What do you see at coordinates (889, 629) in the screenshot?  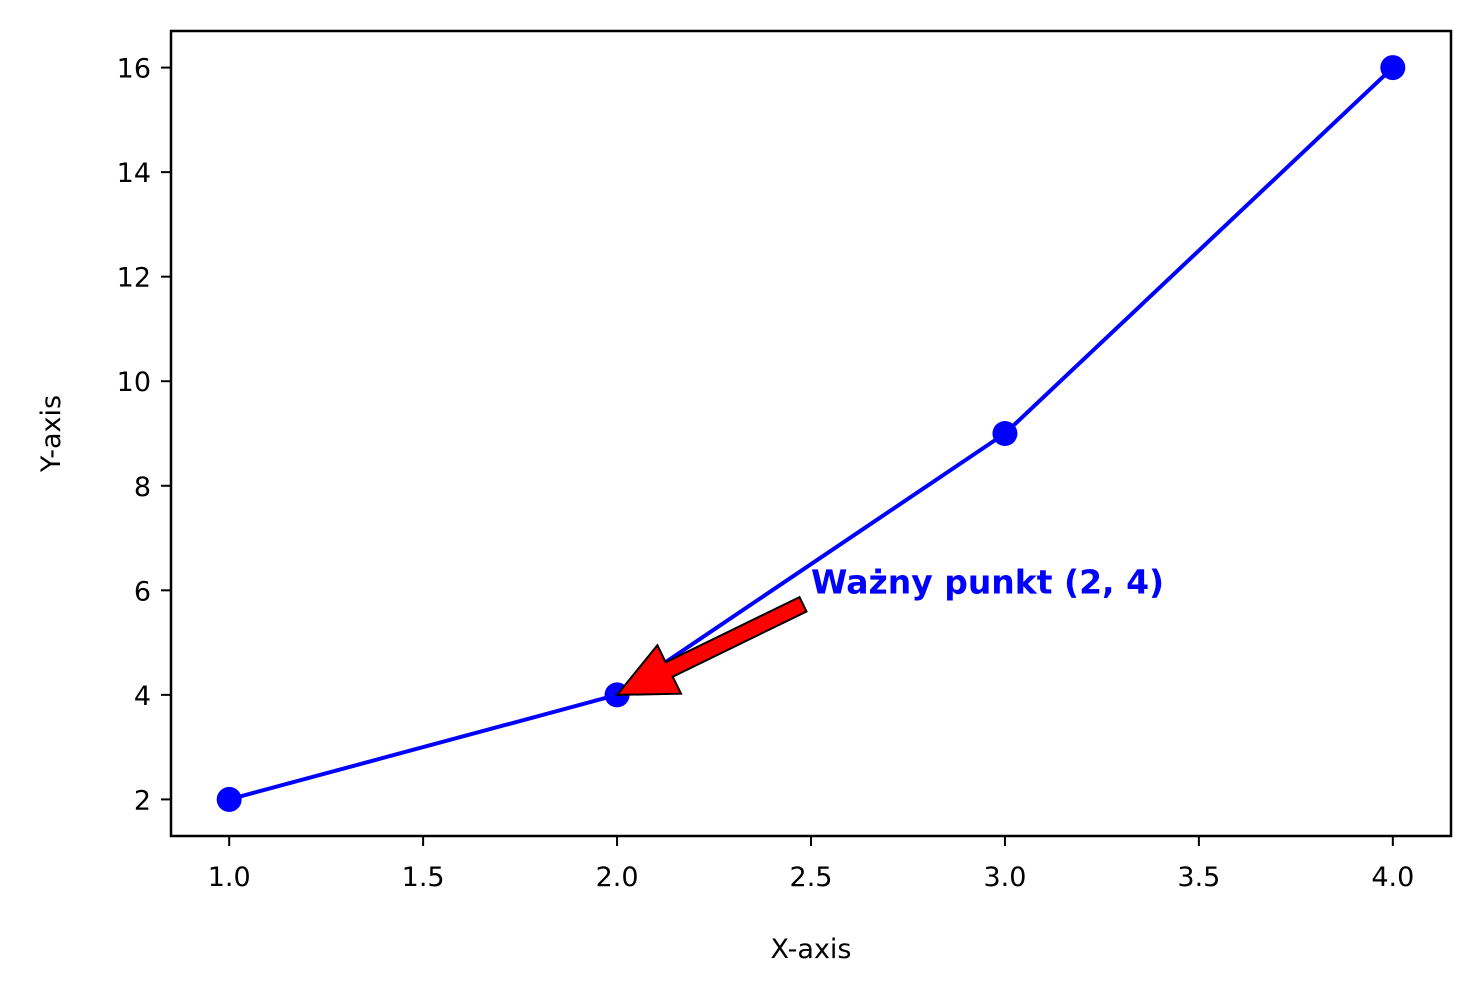 I see `annotation-layer: Ważny punkt (2, 4)` at bounding box center [889, 629].